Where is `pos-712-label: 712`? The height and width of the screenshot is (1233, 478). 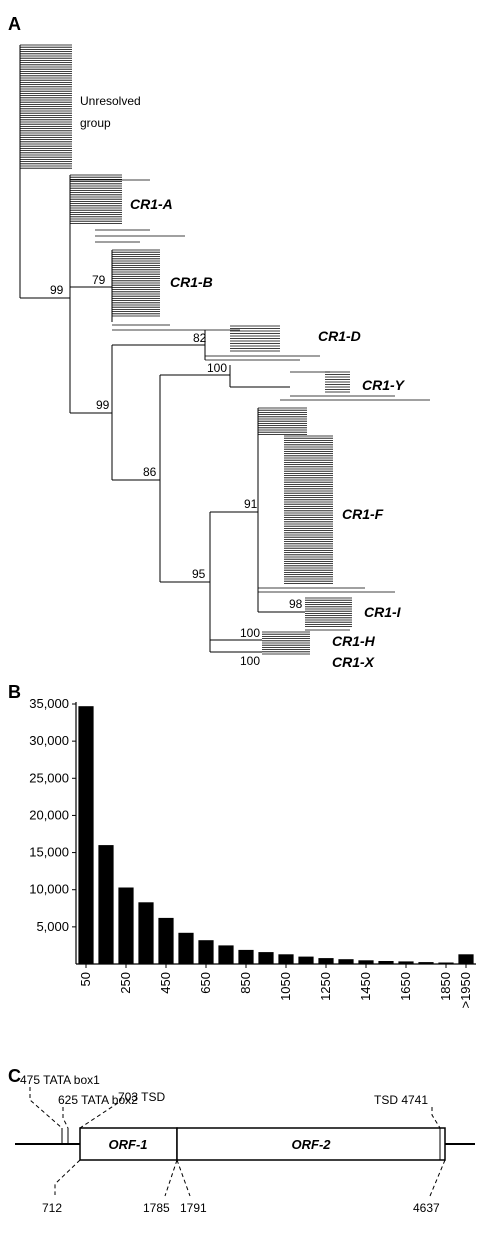 pos-712-label: 712 is located at coordinates (52, 1208).